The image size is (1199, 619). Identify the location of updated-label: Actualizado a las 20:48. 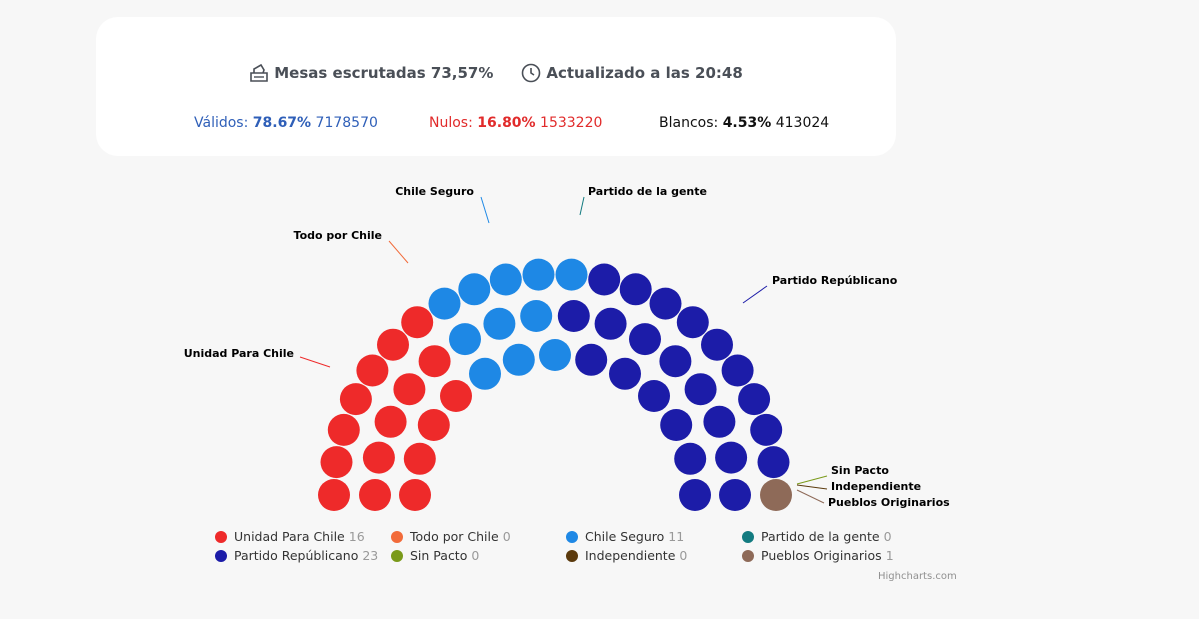
(644, 73).